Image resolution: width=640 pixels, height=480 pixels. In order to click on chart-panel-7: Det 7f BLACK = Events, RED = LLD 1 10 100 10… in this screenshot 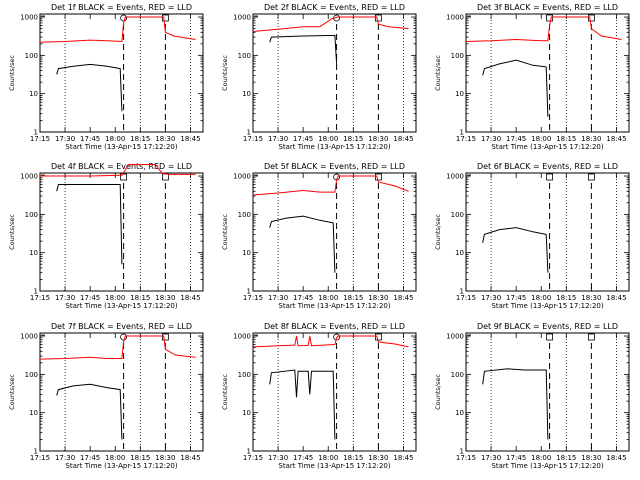, I will do `click(106, 396)`.